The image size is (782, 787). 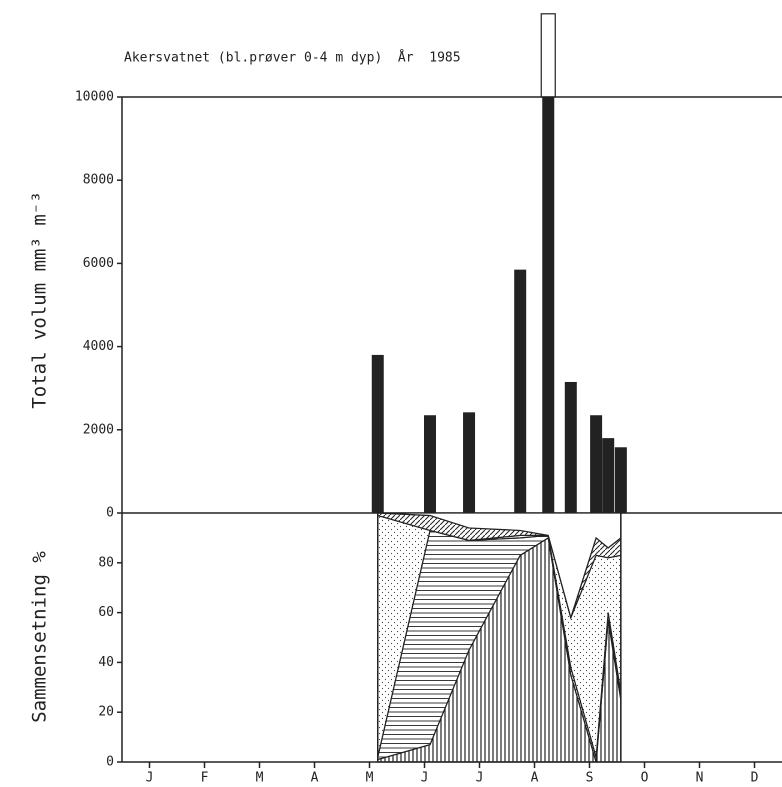 What do you see at coordinates (40, 299) in the screenshot?
I see `y-axis-label: Total volum mm³ m⁻³` at bounding box center [40, 299].